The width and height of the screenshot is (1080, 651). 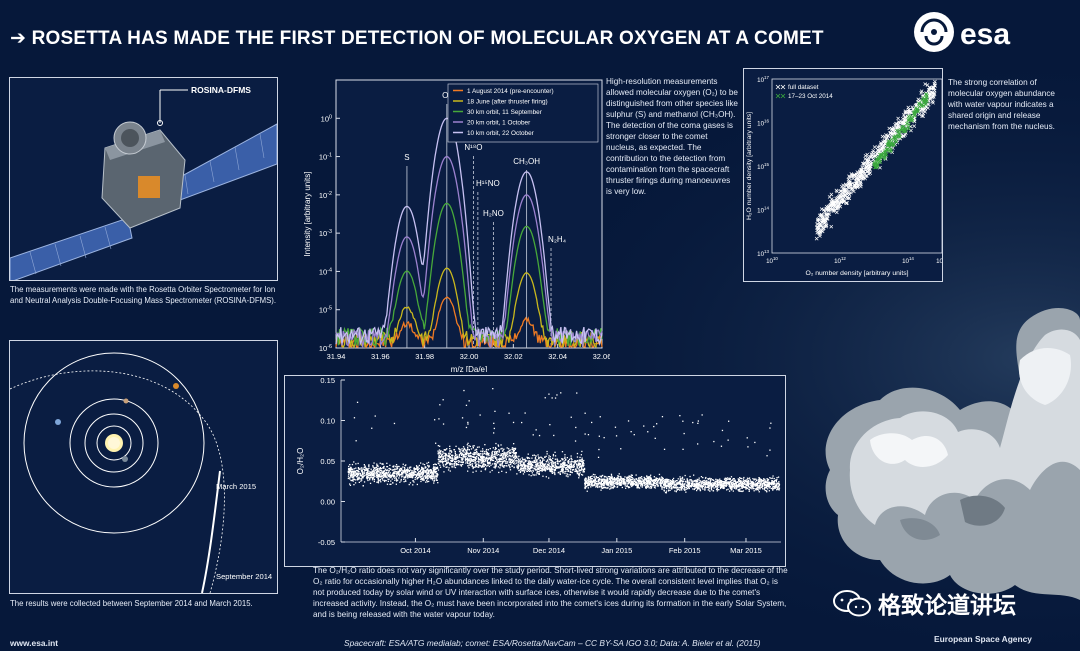 I want to click on spectrum-y-tick: 10-4, so click(x=325, y=271).